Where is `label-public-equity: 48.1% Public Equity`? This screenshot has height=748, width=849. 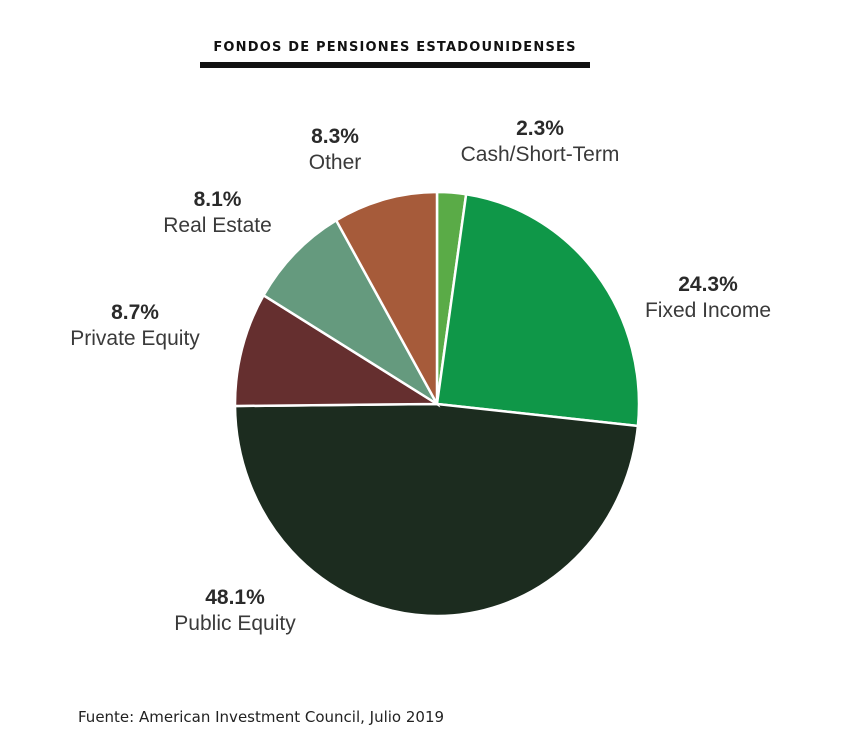 label-public-equity: 48.1% Public Equity is located at coordinates (235, 611).